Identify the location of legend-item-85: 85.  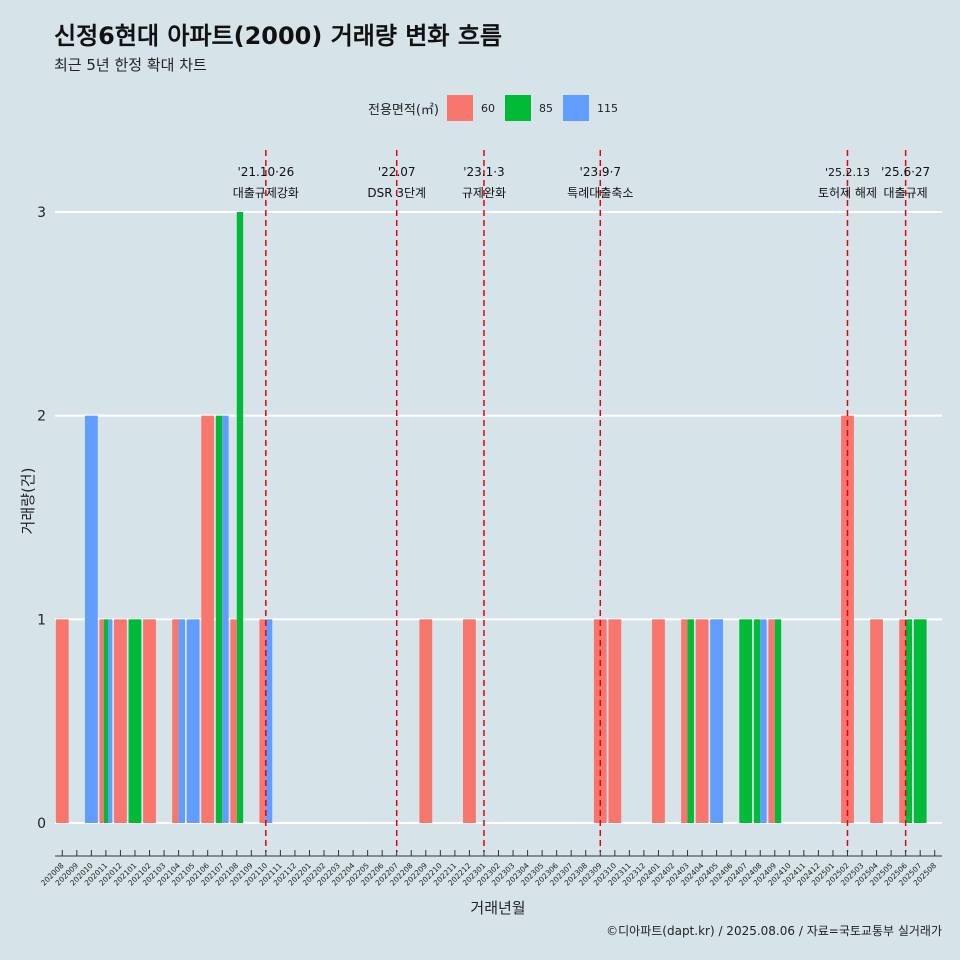
(528, 108).